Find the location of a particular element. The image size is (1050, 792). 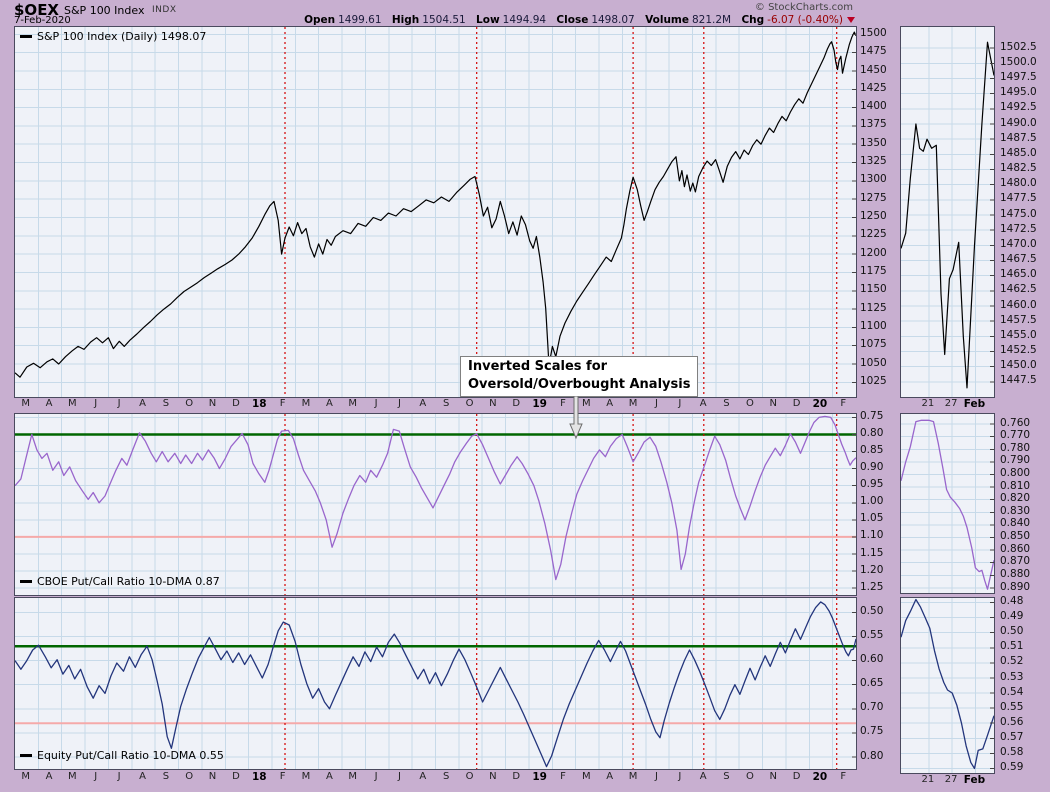

y-tick-label: 1350 is located at coordinates (873, 142).